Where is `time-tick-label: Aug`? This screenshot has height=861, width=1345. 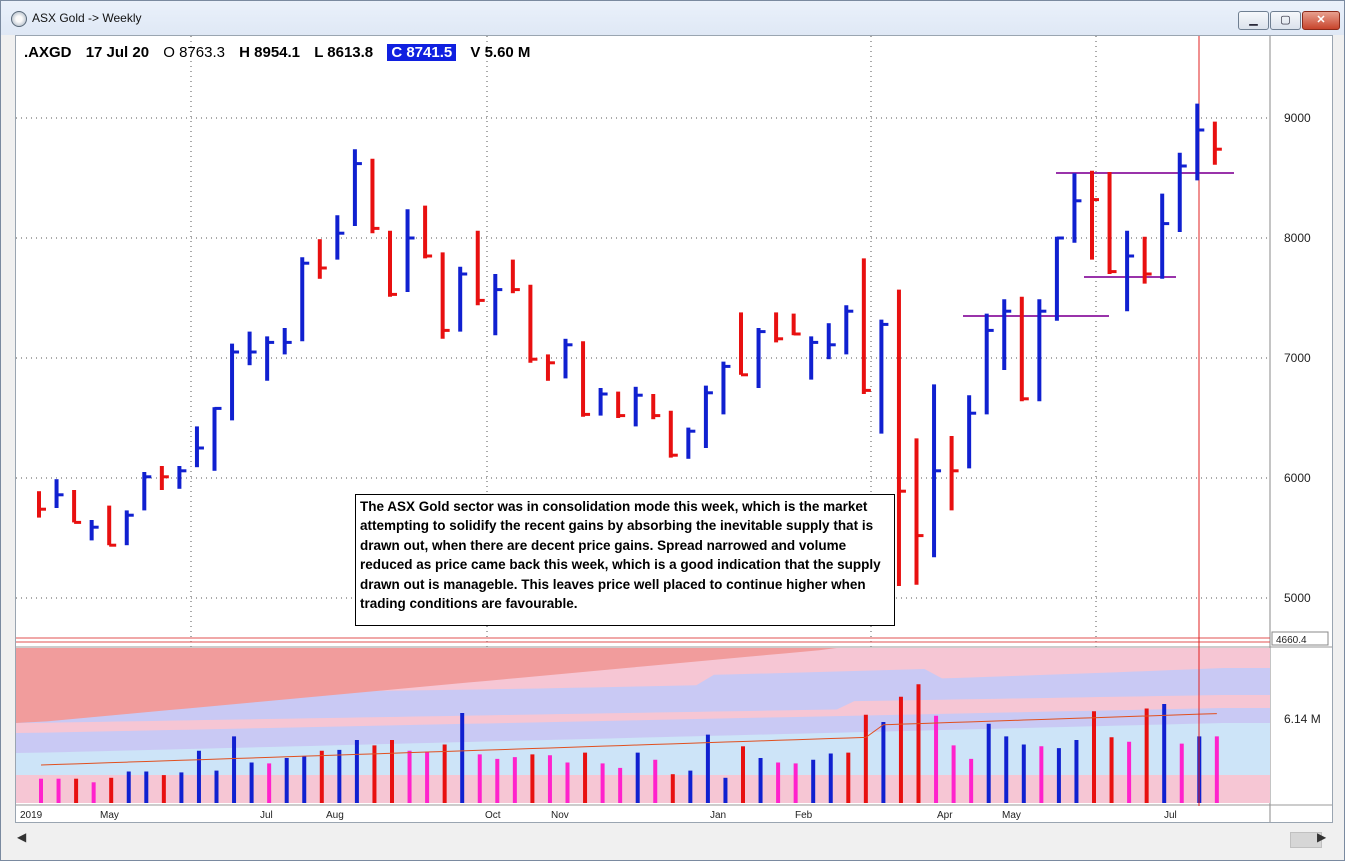
time-tick-label: Aug is located at coordinates (335, 815).